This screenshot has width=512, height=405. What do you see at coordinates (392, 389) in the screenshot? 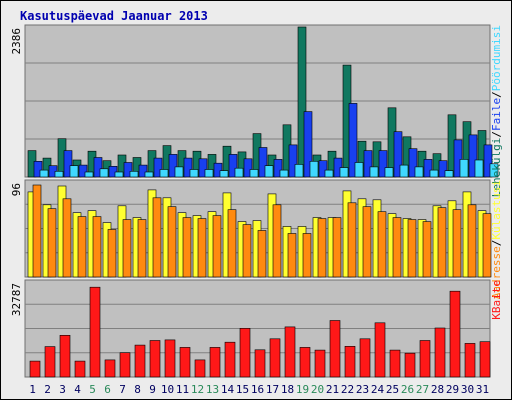
I see `day-label-25: 25` at bounding box center [392, 389].